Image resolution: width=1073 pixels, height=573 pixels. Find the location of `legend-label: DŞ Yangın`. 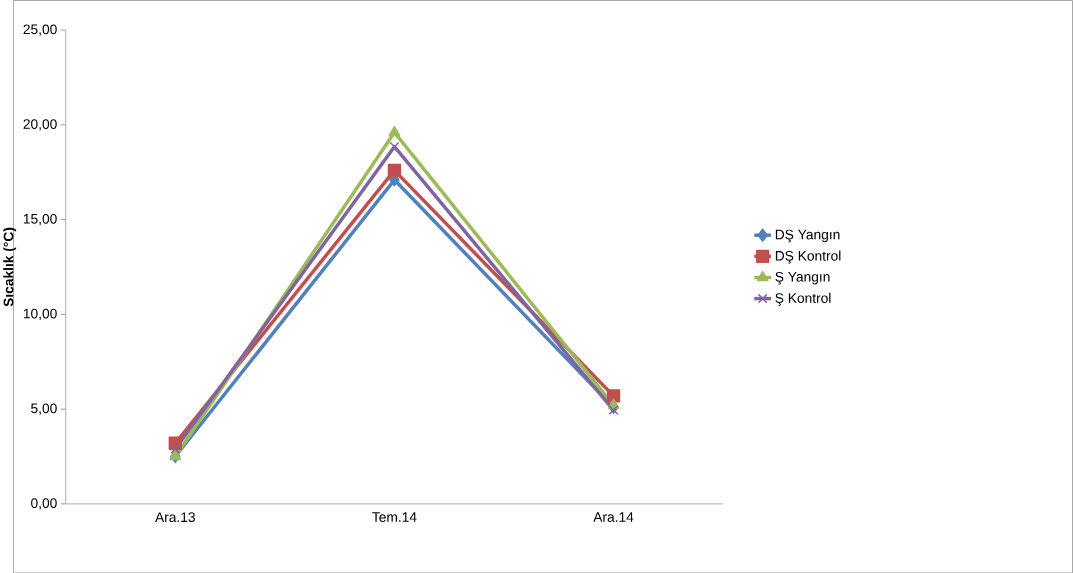

legend-label: DŞ Yangın is located at coordinates (807, 235).